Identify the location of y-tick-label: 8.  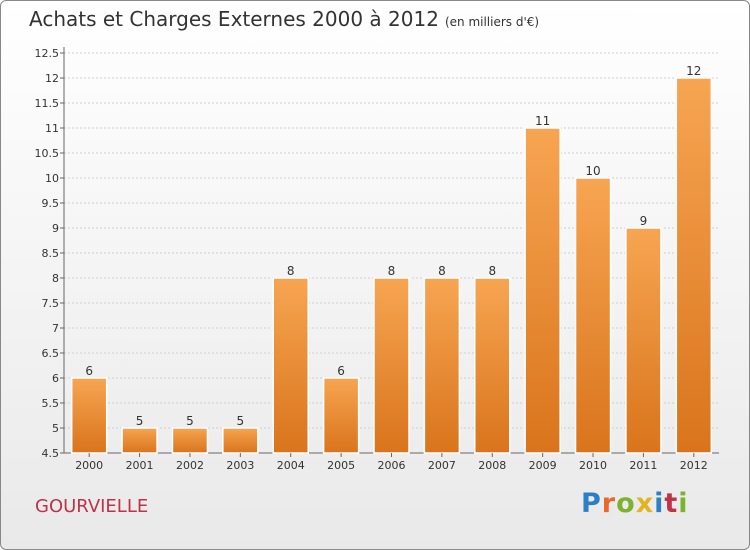
(55, 278).